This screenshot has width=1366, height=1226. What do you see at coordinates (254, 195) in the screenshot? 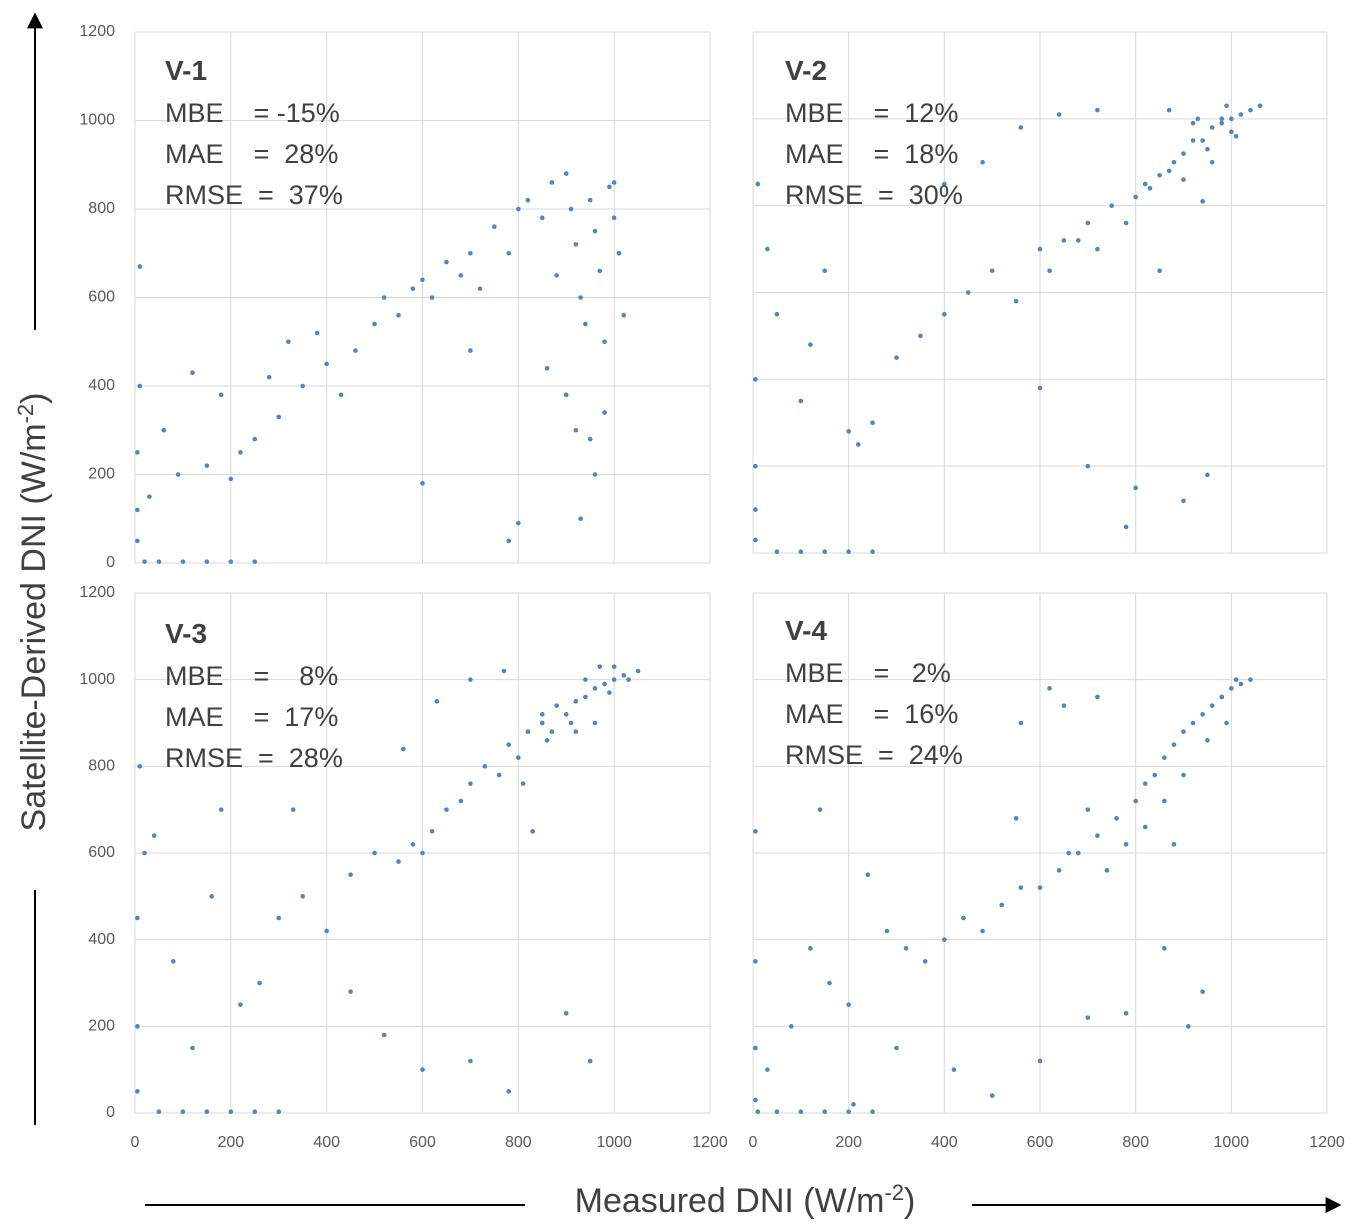
I see `stat-annotation: RMSE = 37%` at bounding box center [254, 195].